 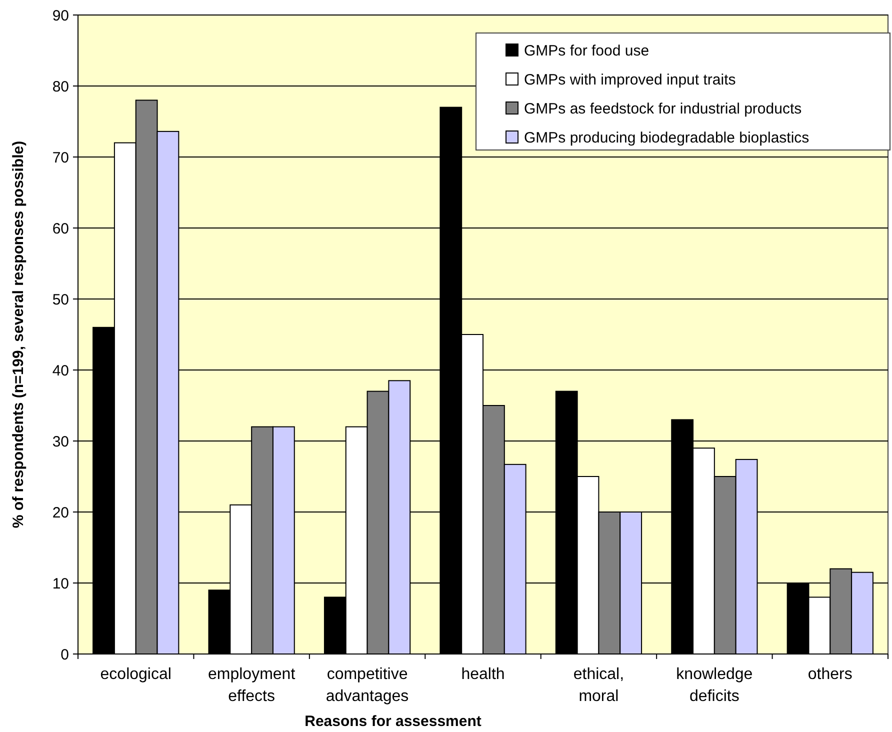 What do you see at coordinates (598, 685) in the screenshot?
I see `x-tick-label: ethical, moral` at bounding box center [598, 685].